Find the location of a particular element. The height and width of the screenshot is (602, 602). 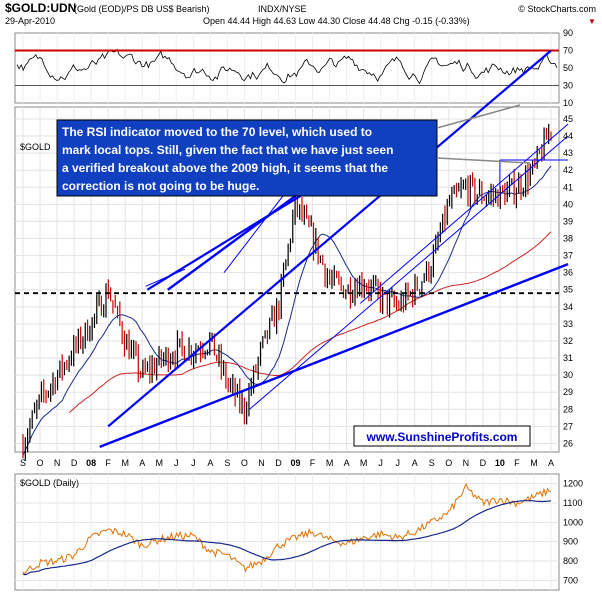

main-ytick-label: 38 is located at coordinates (568, 239).